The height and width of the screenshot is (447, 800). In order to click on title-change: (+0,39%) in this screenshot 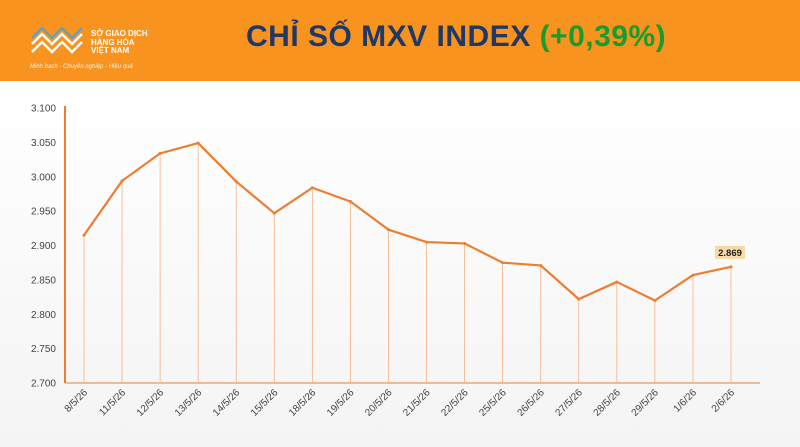, I will do `click(603, 36)`.